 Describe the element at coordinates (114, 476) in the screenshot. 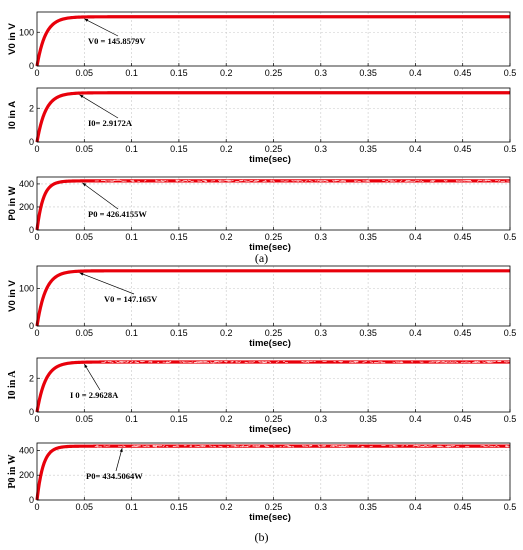

I see `annotation-label: P0= 434.5064W` at that location.